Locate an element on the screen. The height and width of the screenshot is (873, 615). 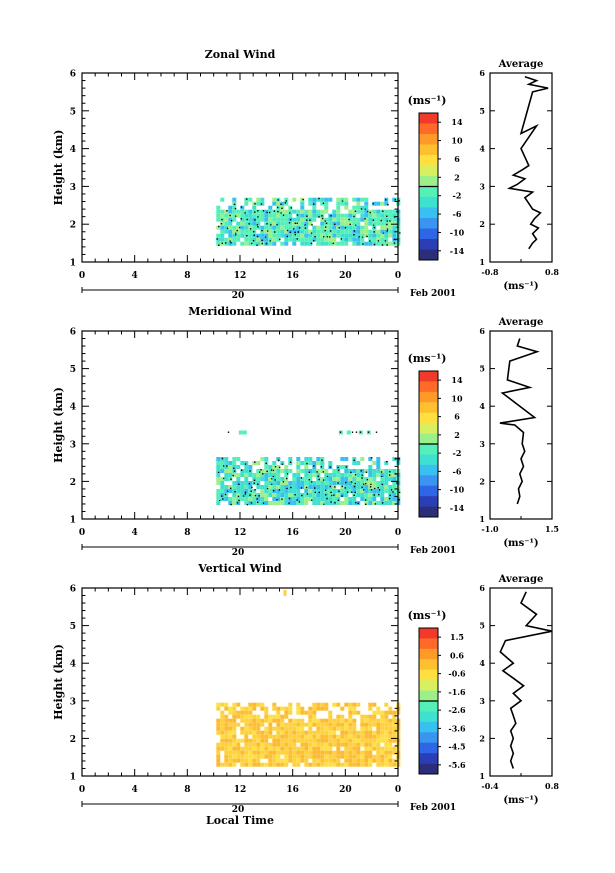
profile-y-tick-label: 2 is located at coordinates (482, 738).